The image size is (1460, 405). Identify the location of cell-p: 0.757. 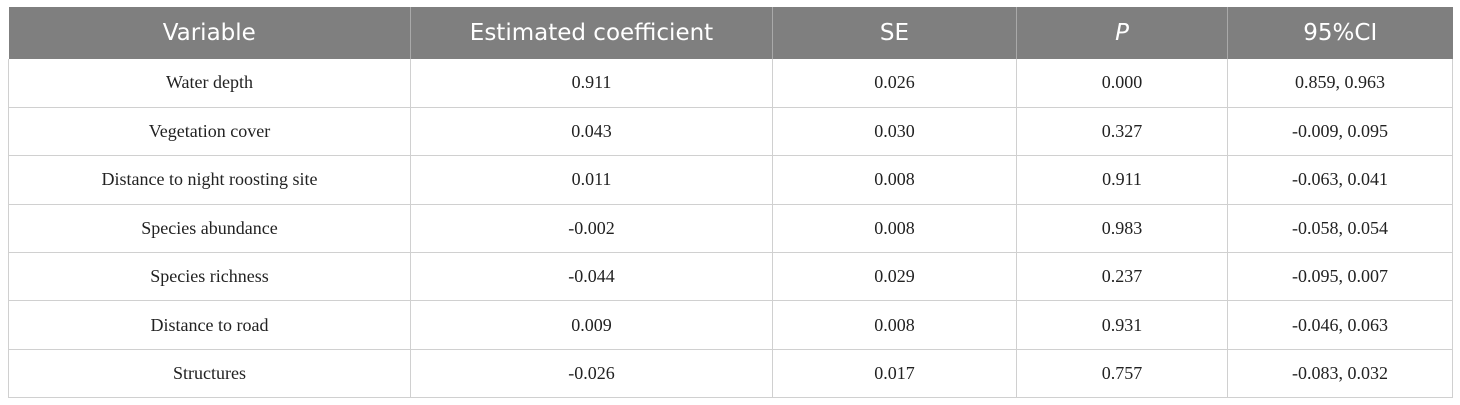
(1122, 373).